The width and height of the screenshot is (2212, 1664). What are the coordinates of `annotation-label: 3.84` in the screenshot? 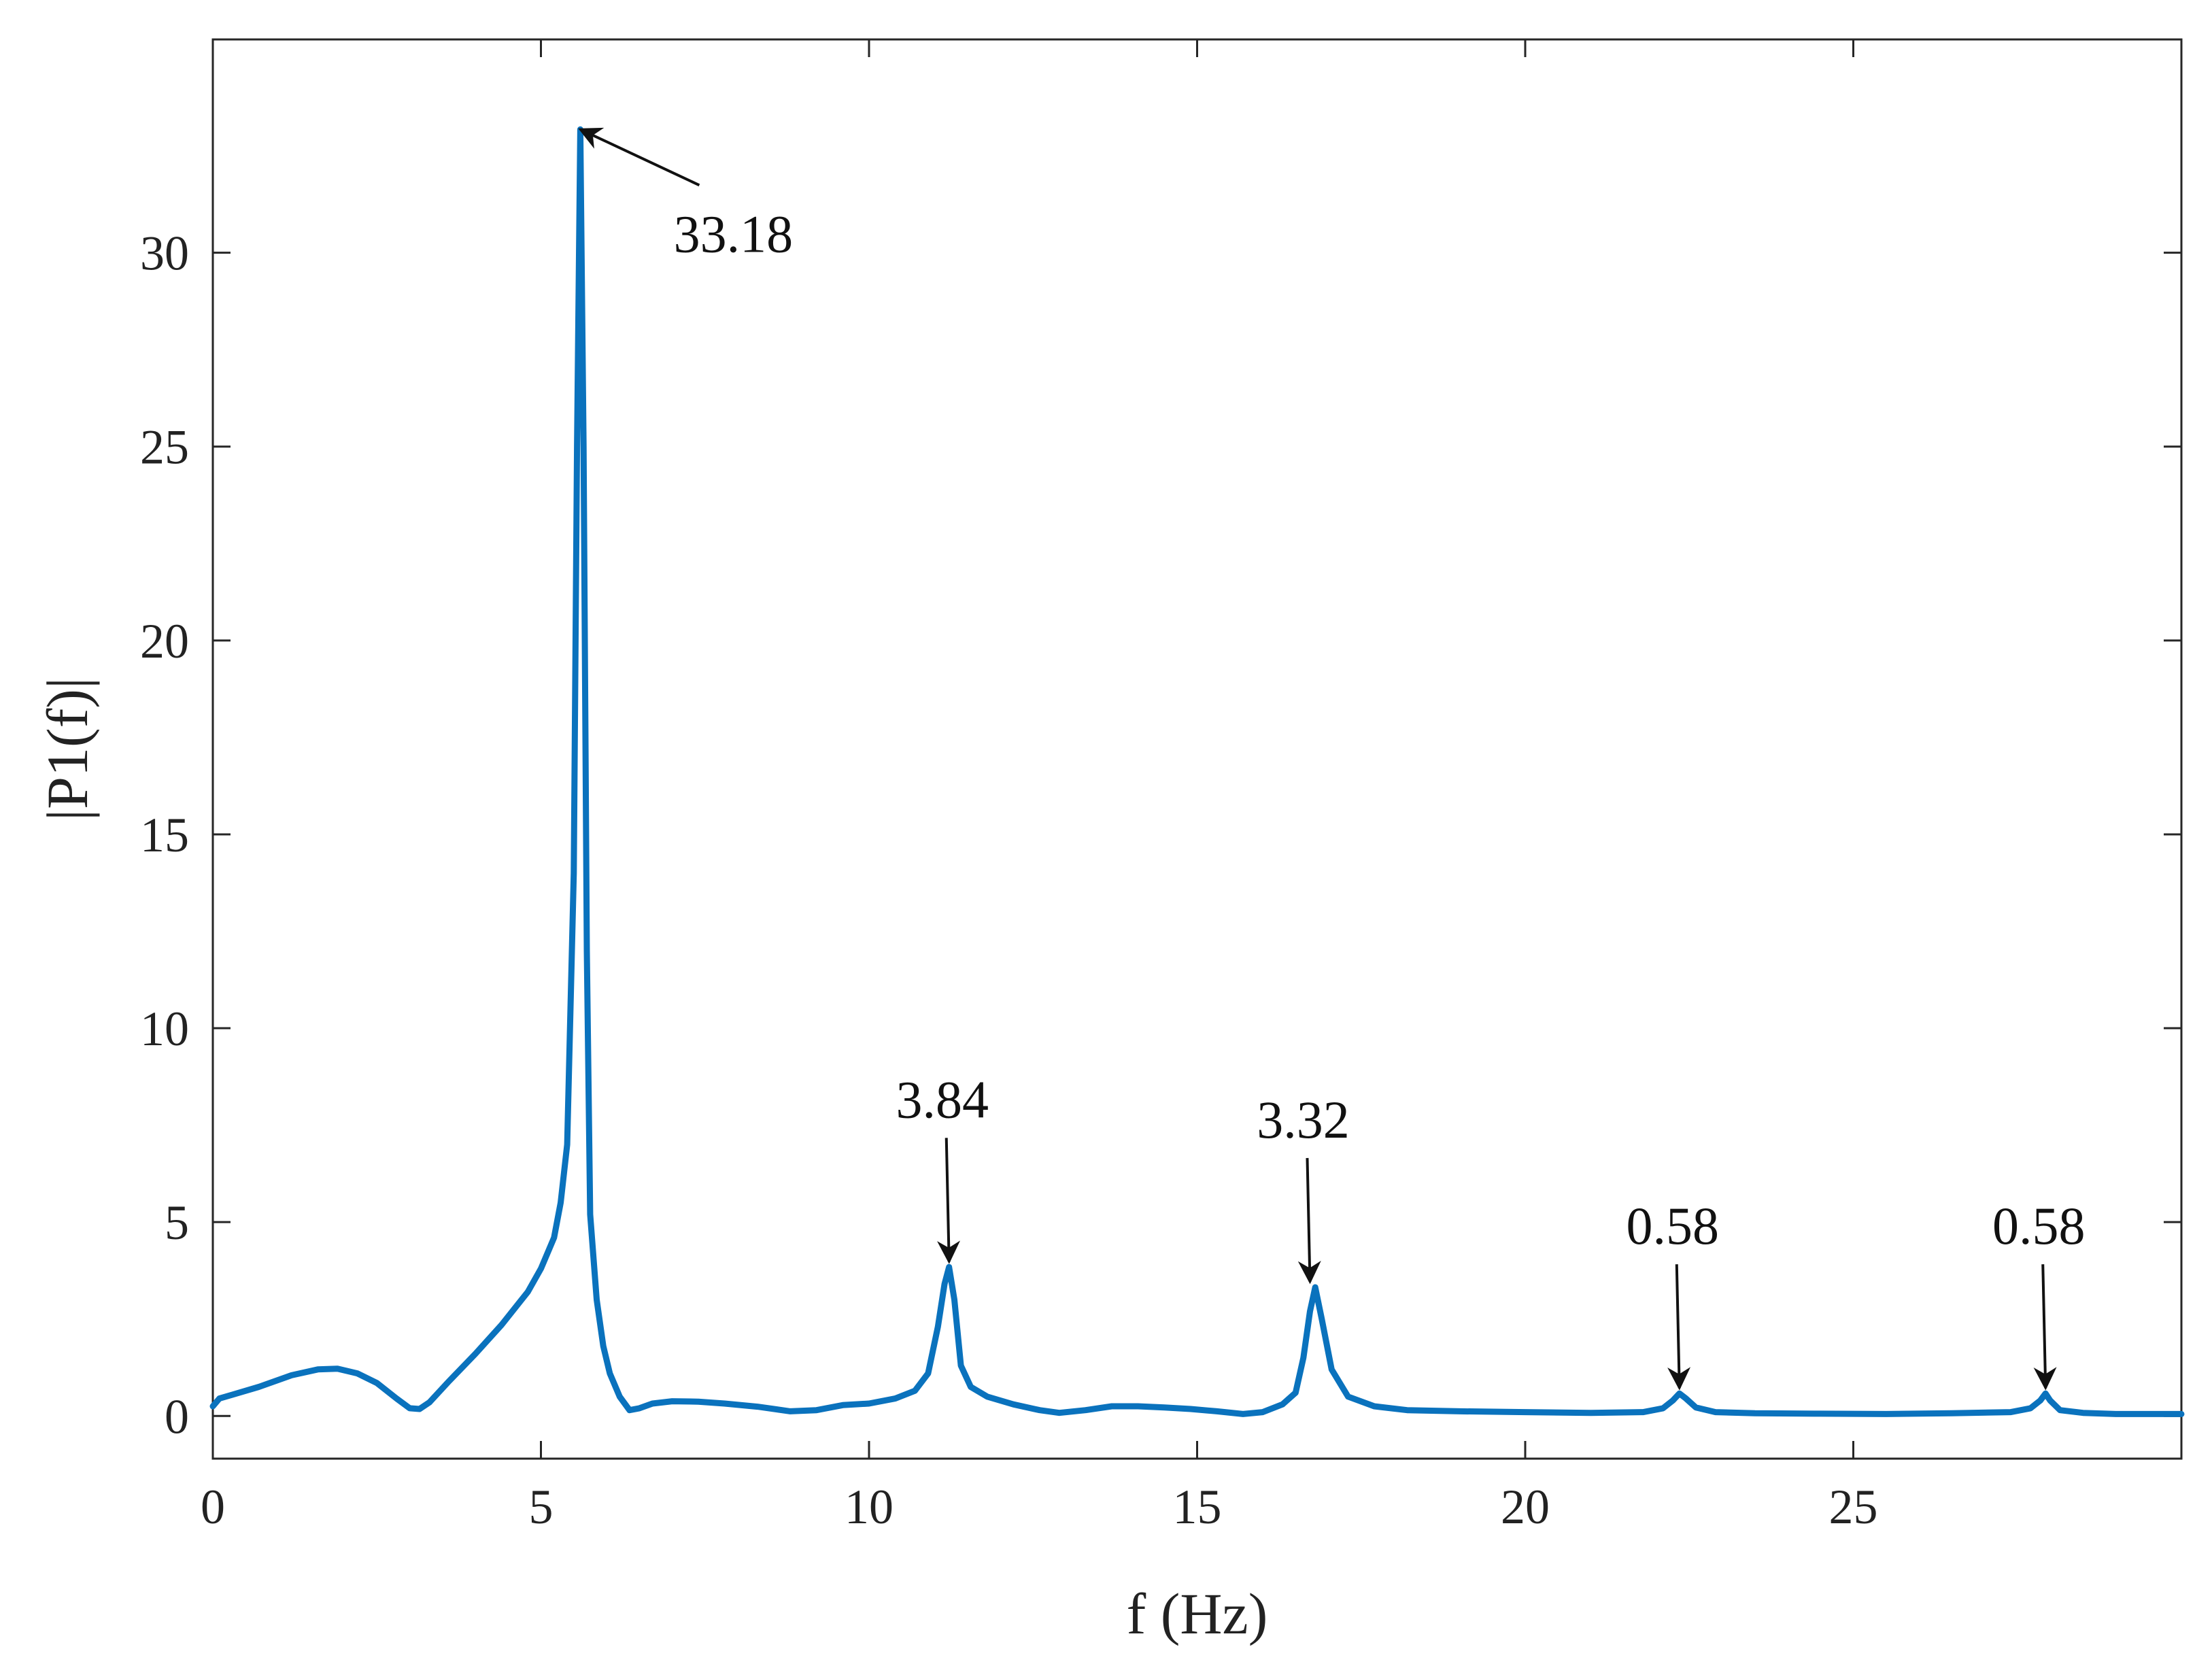 It's located at (942, 1099).